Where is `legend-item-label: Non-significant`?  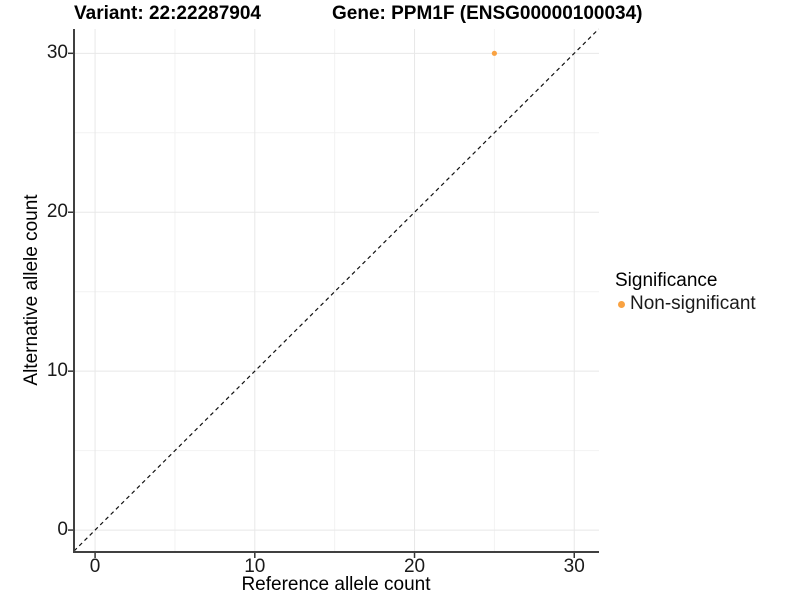 legend-item-label: Non-significant is located at coordinates (693, 303).